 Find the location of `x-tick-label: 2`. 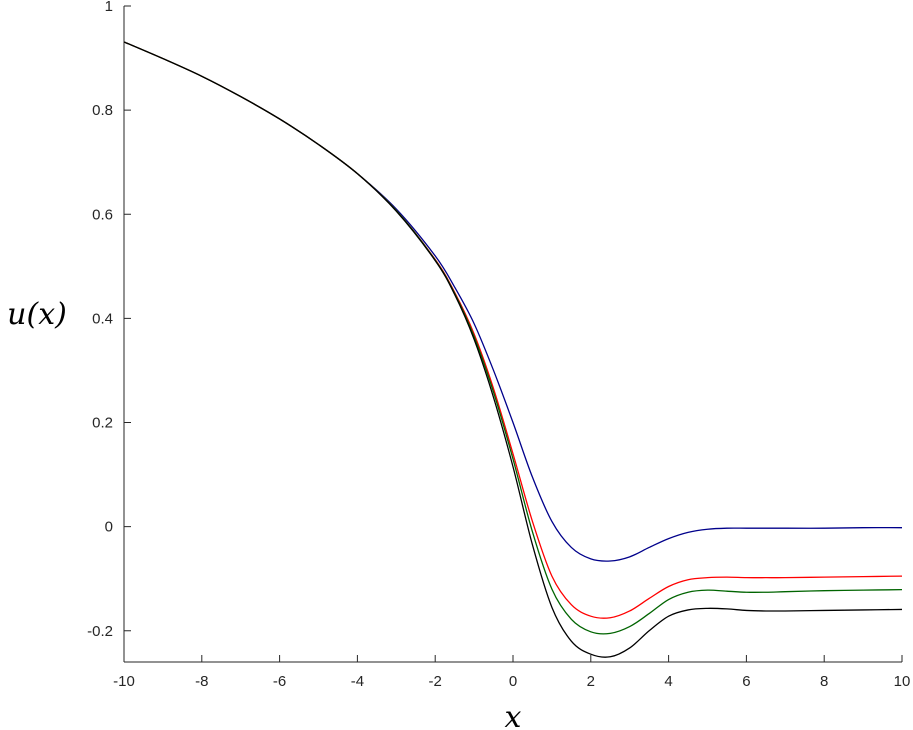

x-tick-label: 2 is located at coordinates (591, 681).